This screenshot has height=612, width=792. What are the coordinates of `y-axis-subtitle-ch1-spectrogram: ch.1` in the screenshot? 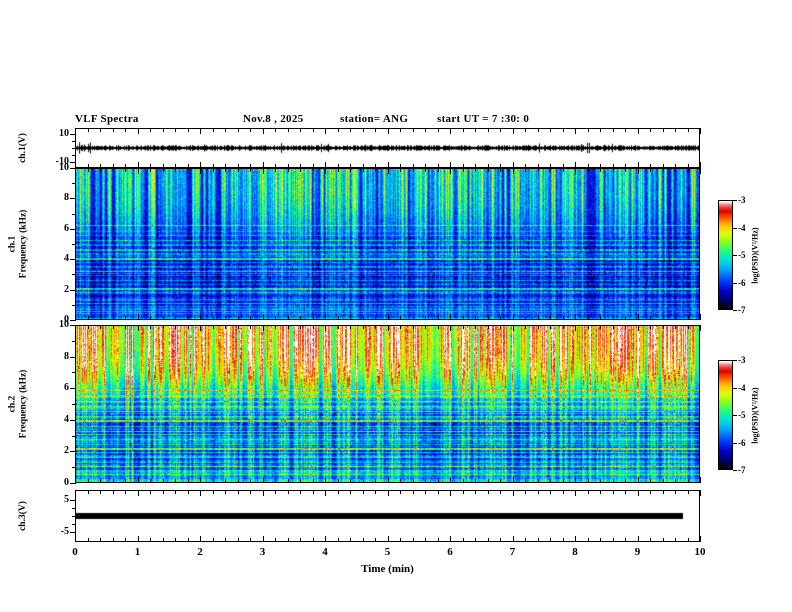 It's located at (11, 244).